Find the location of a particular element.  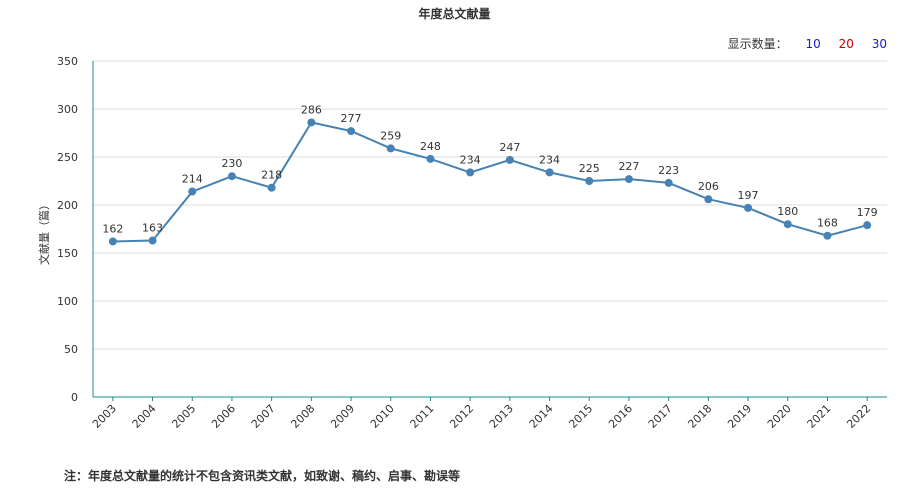

x-tick-label: 2021 is located at coordinates (819, 416).